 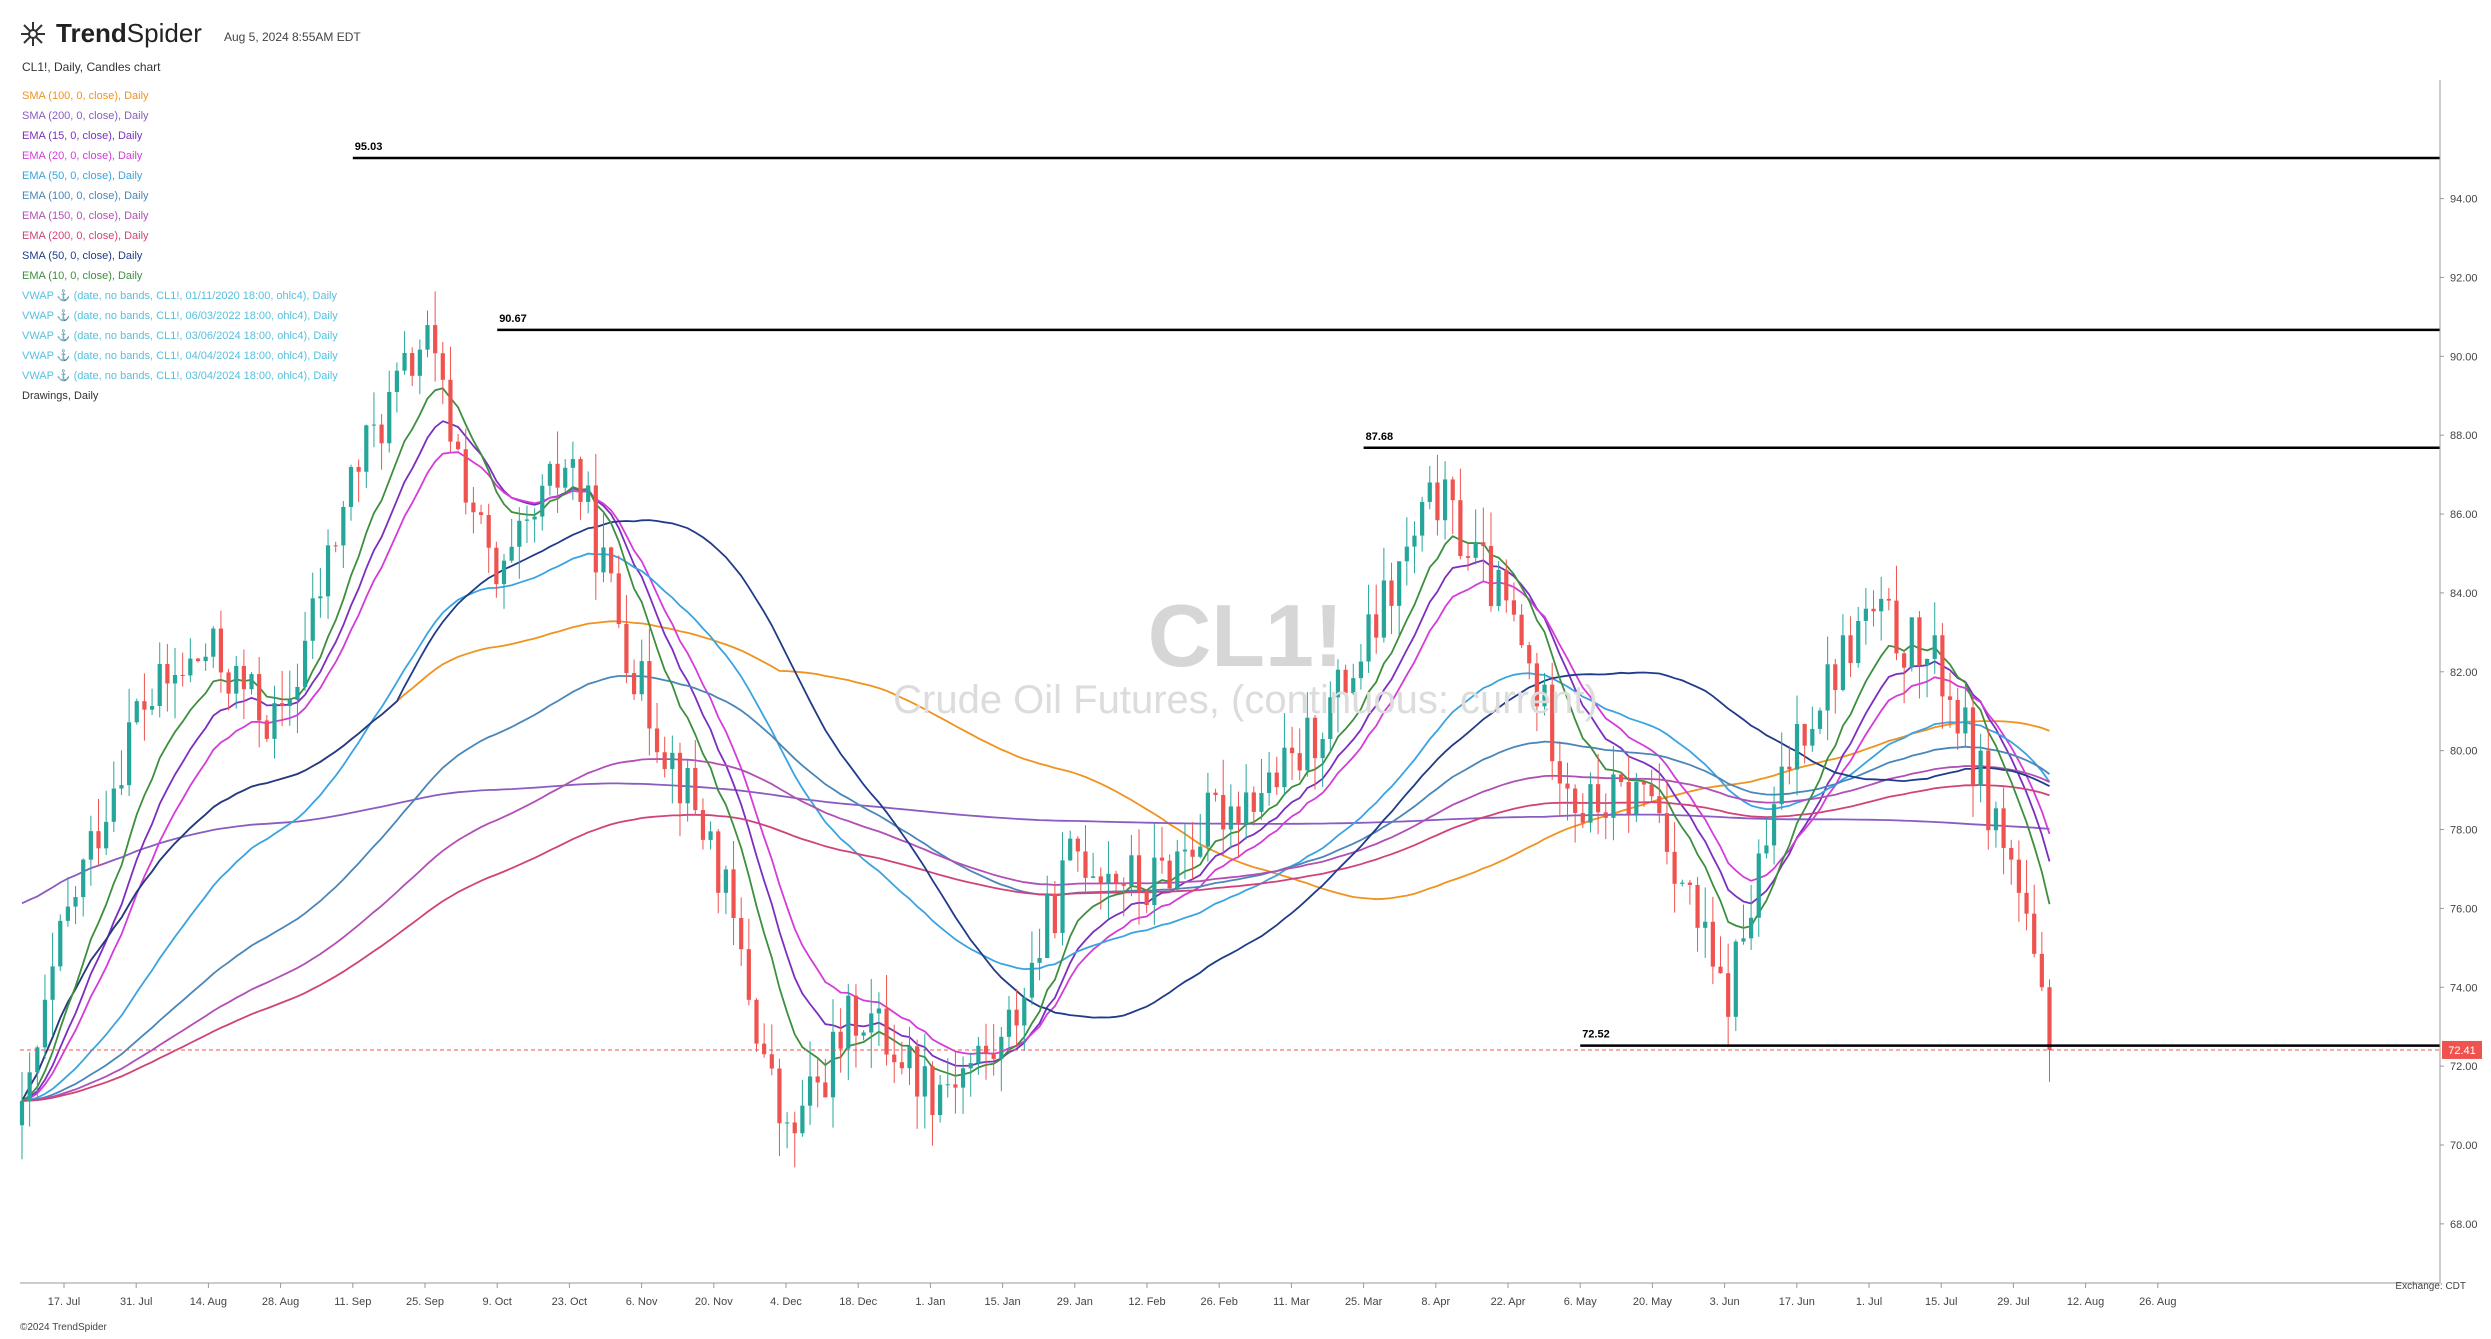 I want to click on x-tick-label: 17. Jul, so click(x=64, y=1302).